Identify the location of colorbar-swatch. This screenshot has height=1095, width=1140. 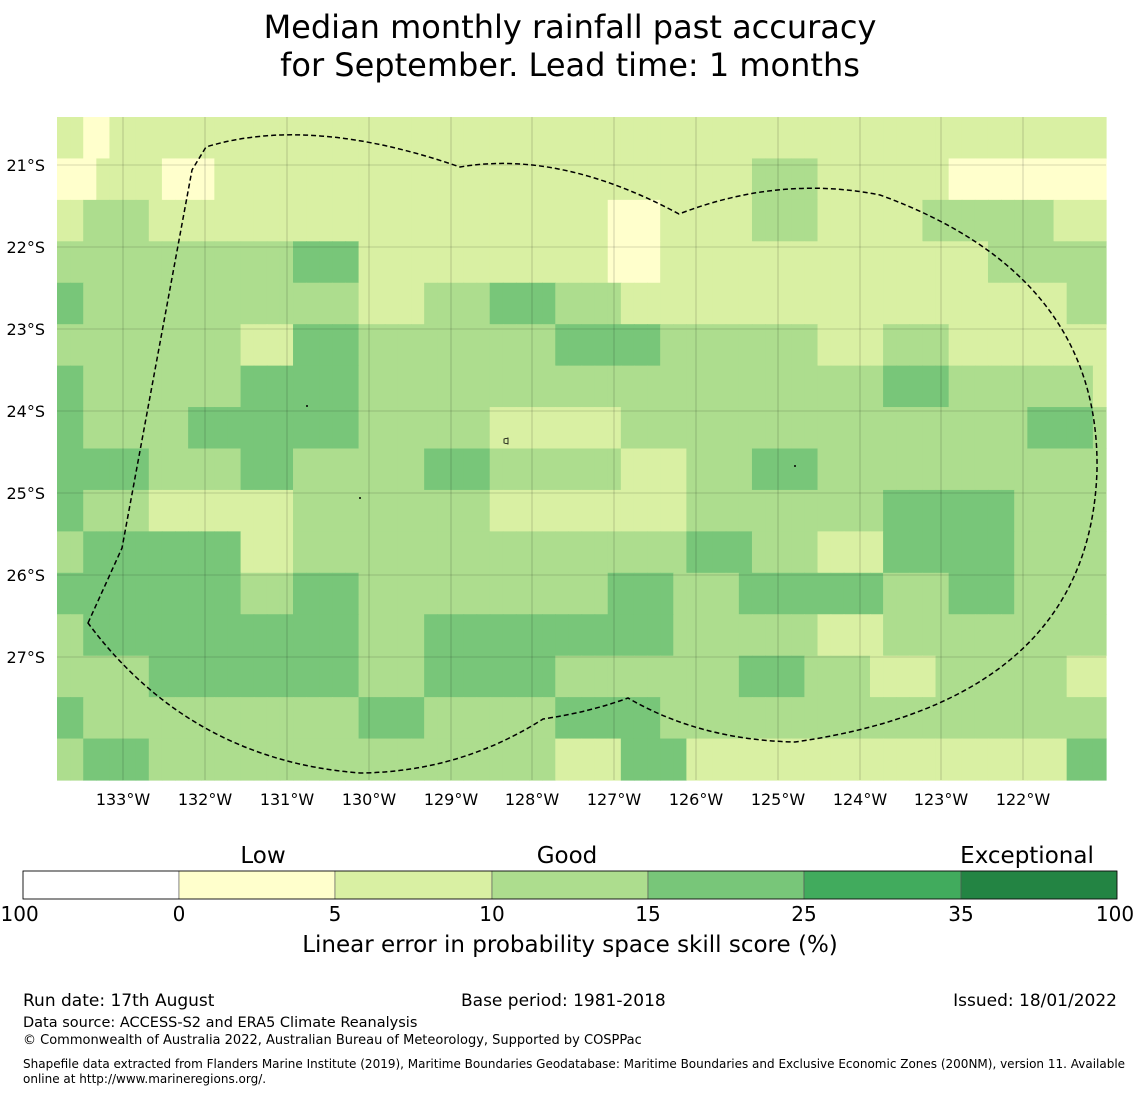
(726, 885).